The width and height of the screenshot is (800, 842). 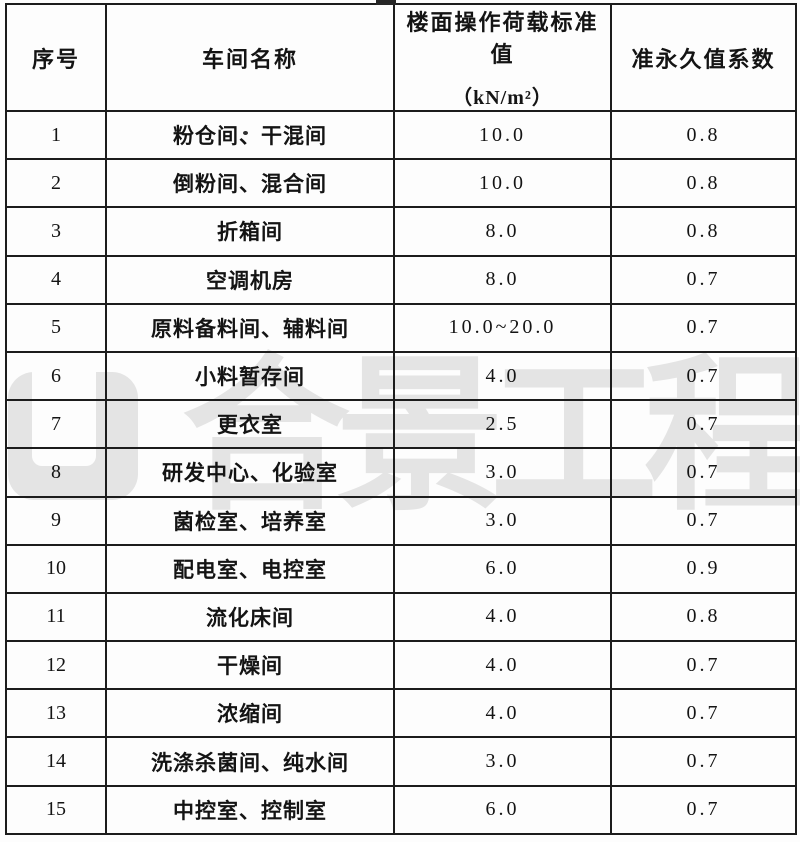 What do you see at coordinates (56, 135) in the screenshot?
I see `row-serial-cell: 1` at bounding box center [56, 135].